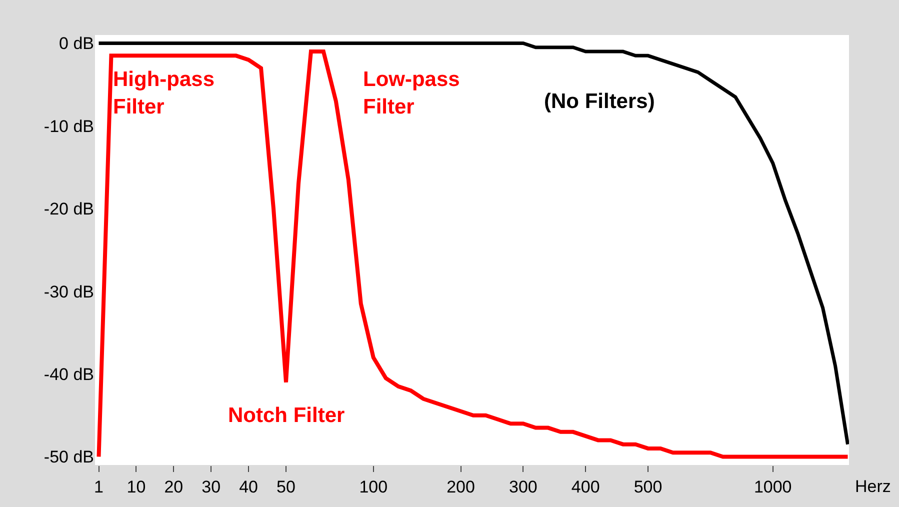 The height and width of the screenshot is (507, 899). Describe the element at coordinates (599, 101) in the screenshot. I see `annotation: (No Filters)` at that location.